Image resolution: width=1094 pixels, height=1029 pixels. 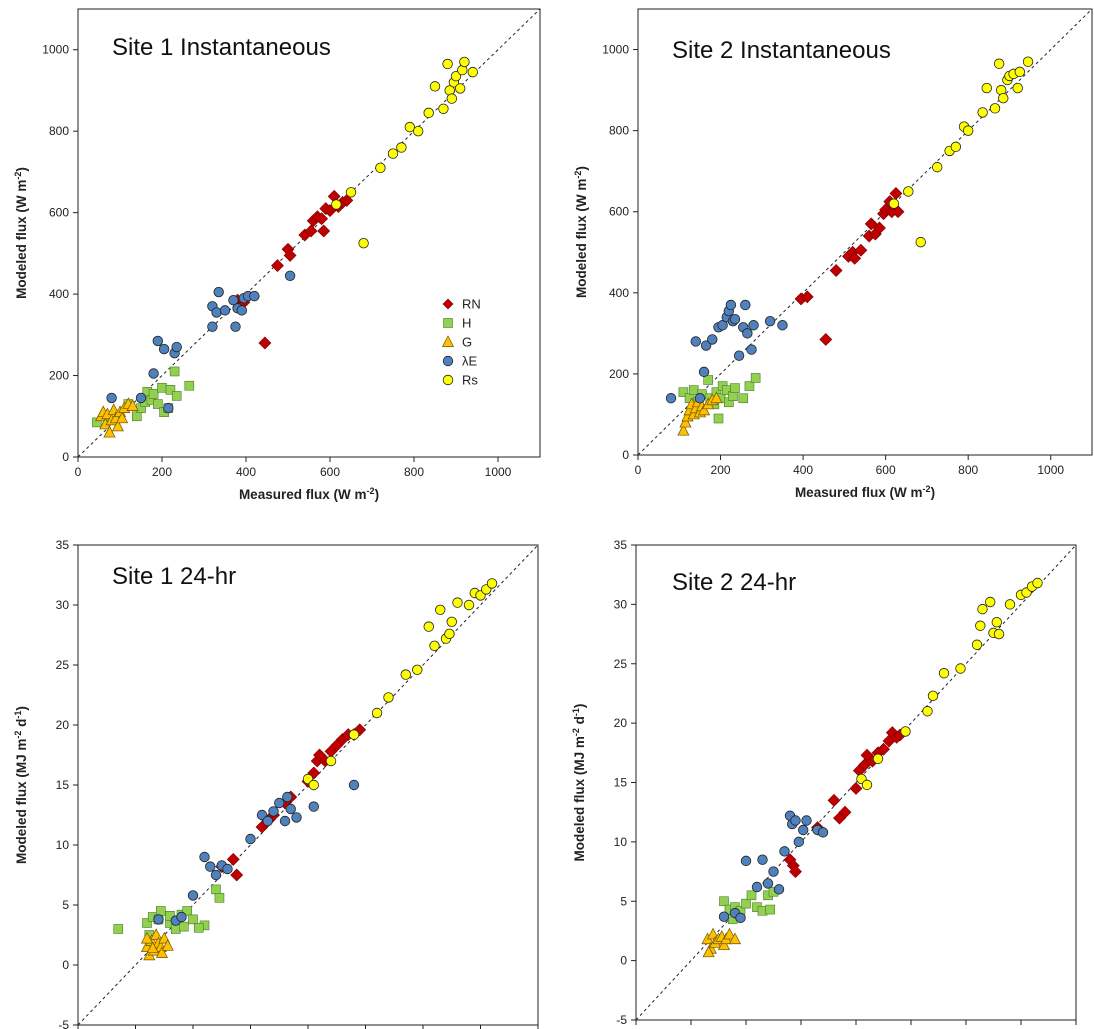 I want to click on y-axis-label: Modeled flux (W m-2), so click(x=581, y=232).